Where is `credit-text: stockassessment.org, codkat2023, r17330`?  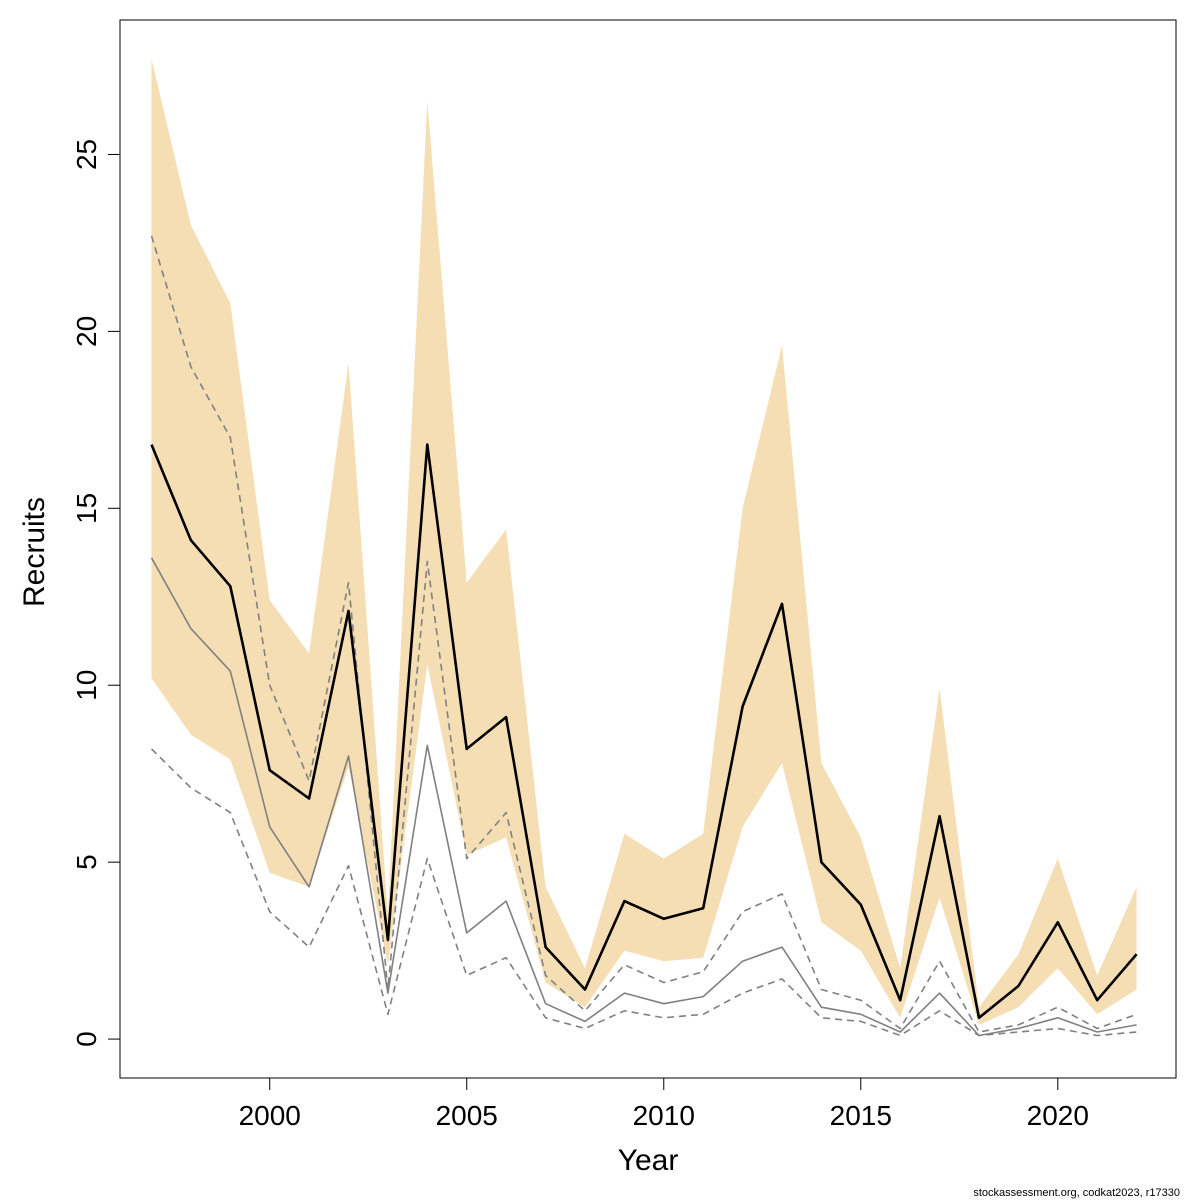 credit-text: stockassessment.org, codkat2023, r17330 is located at coordinates (1076, 1193).